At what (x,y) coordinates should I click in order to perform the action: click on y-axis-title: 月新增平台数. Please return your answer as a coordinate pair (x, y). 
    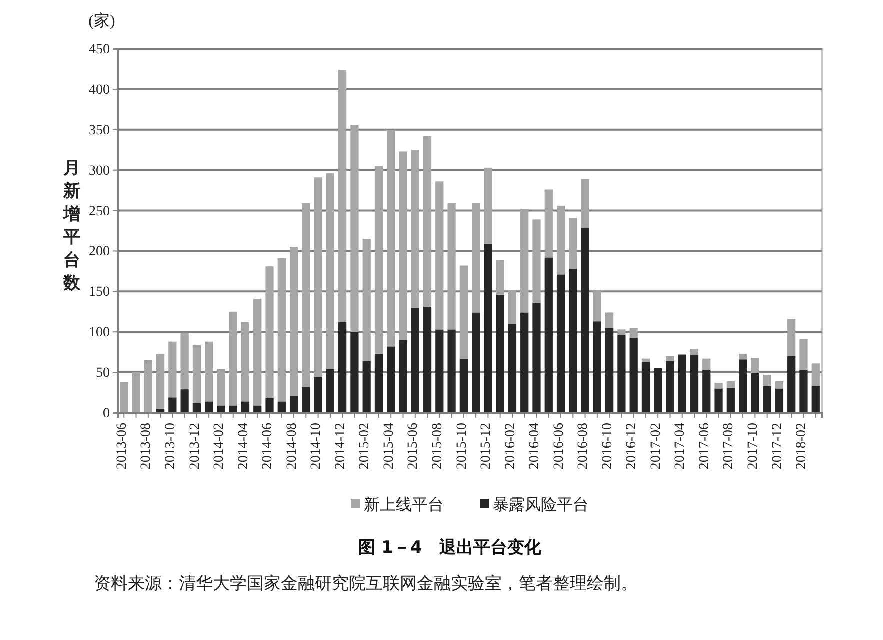
    Looking at the image, I should click on (72, 226).